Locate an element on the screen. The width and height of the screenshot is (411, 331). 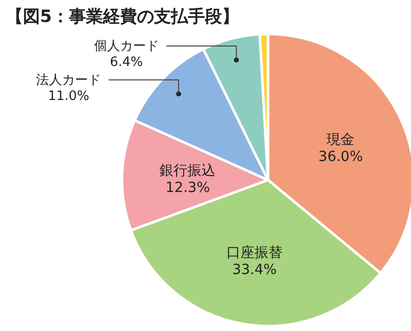
data-label: 12.3% is located at coordinates (188, 188).